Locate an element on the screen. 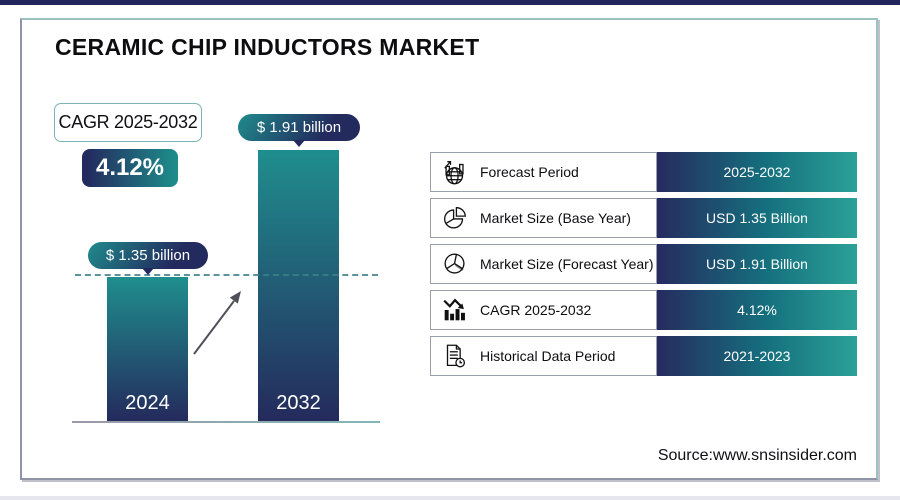  table-row: Market Size (Base Year) USD 1.35 Billion is located at coordinates (643, 218).